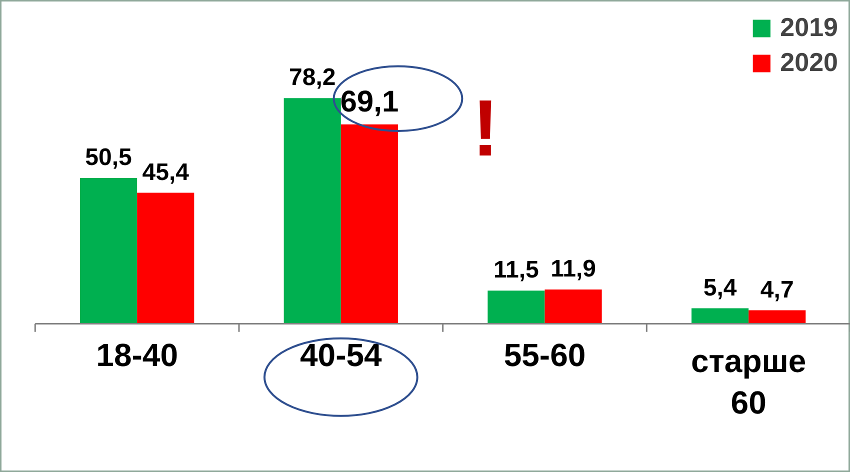  Describe the element at coordinates (312, 78) in the screenshot. I see `data-label: 78,2` at that location.